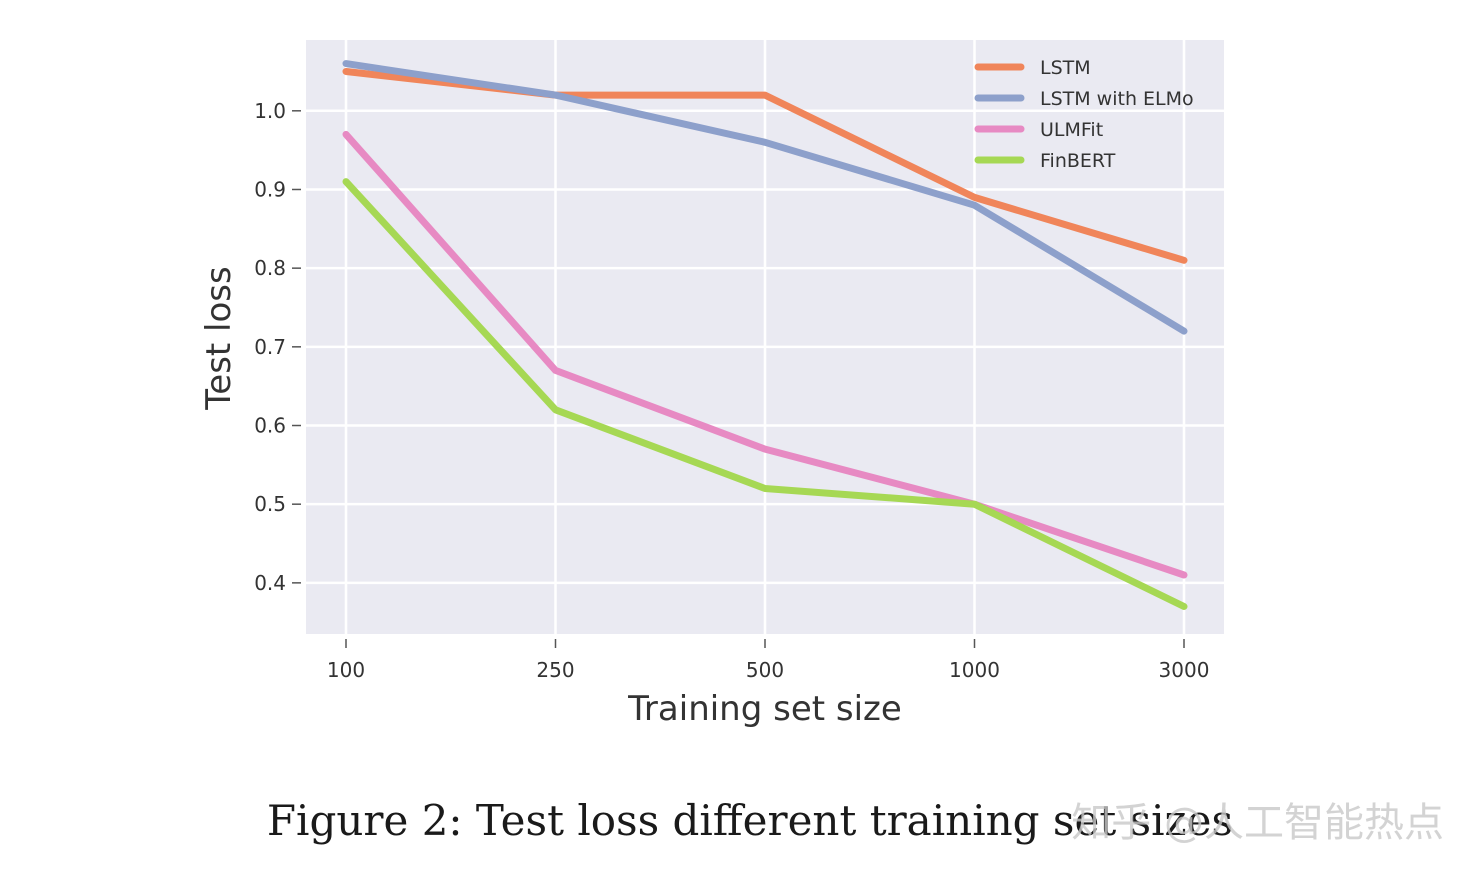 This screenshot has height=878, width=1482. I want to click on y-tick-label: 0.6, so click(270, 426).